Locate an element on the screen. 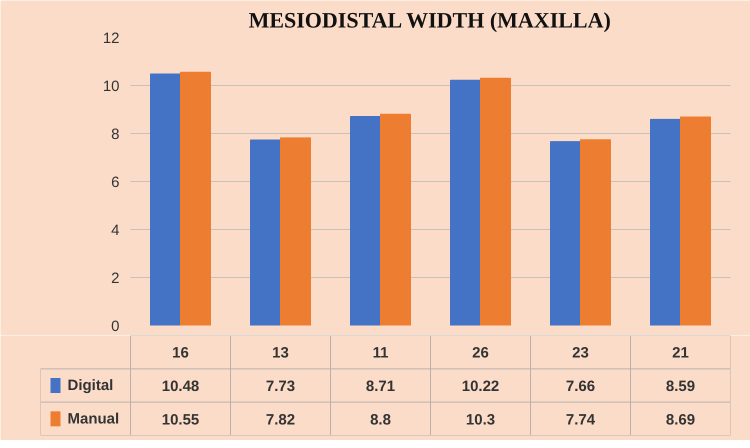 This screenshot has height=448, width=750. data-label: 8.59 is located at coordinates (681, 386).